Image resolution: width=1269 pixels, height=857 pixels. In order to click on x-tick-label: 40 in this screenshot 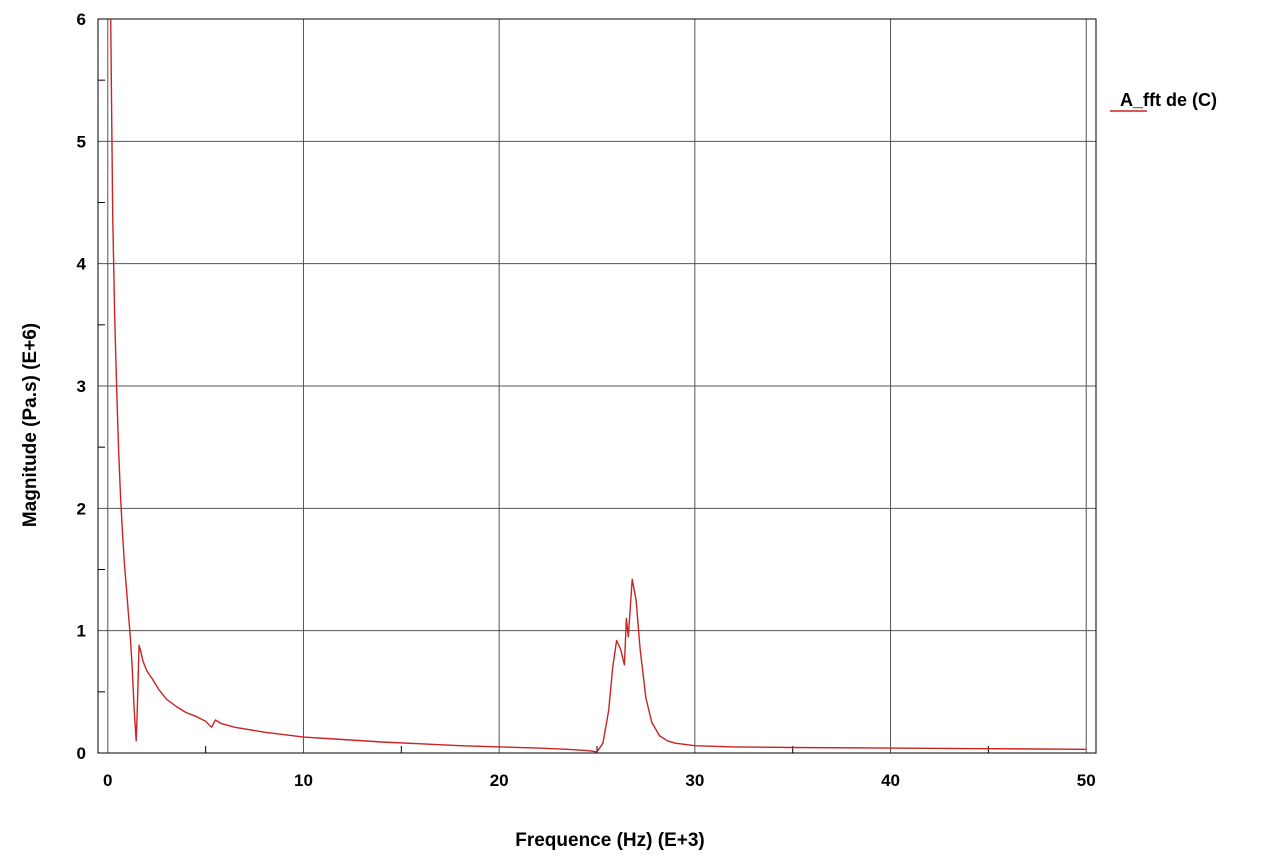, I will do `click(890, 780)`.